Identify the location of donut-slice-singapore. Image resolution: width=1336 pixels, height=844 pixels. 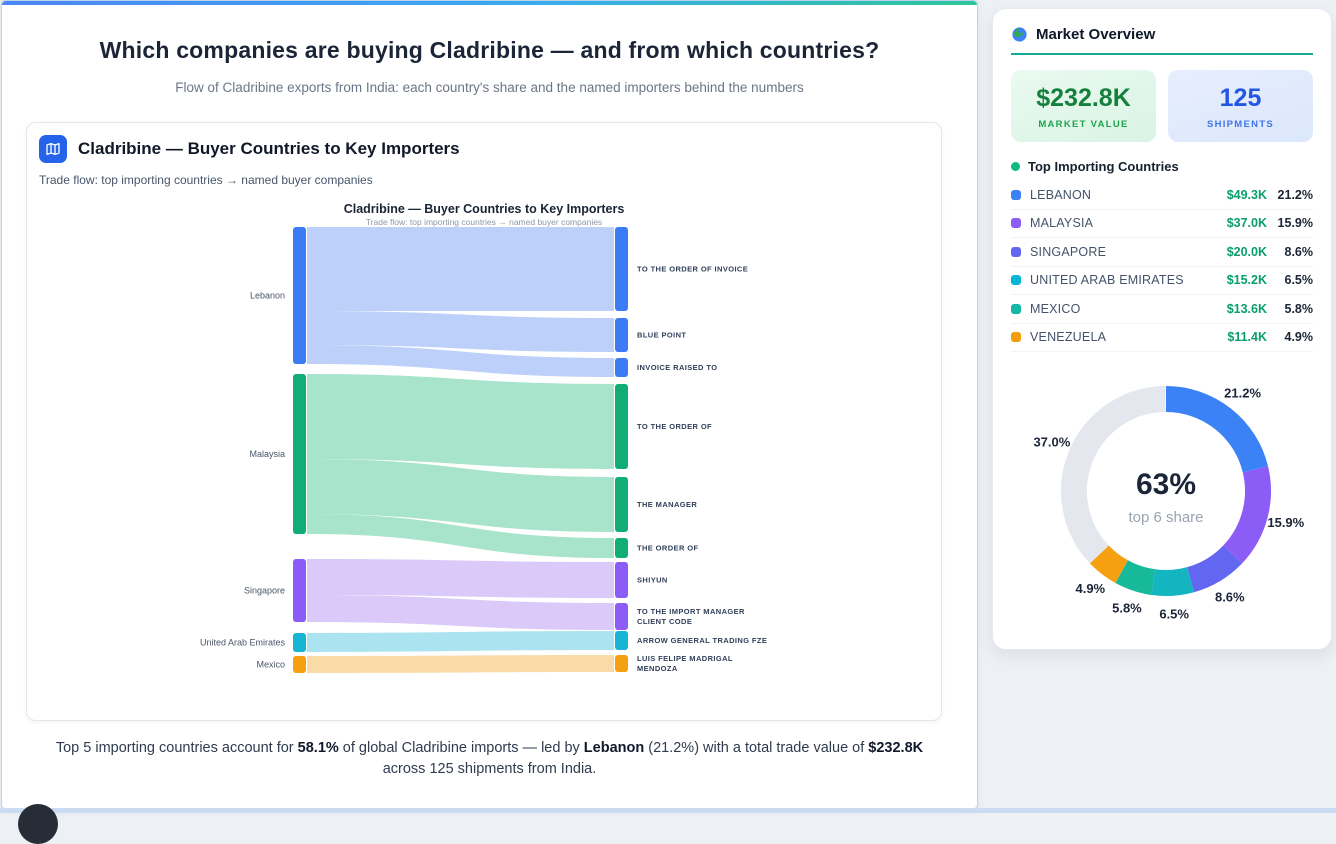
(1214, 569).